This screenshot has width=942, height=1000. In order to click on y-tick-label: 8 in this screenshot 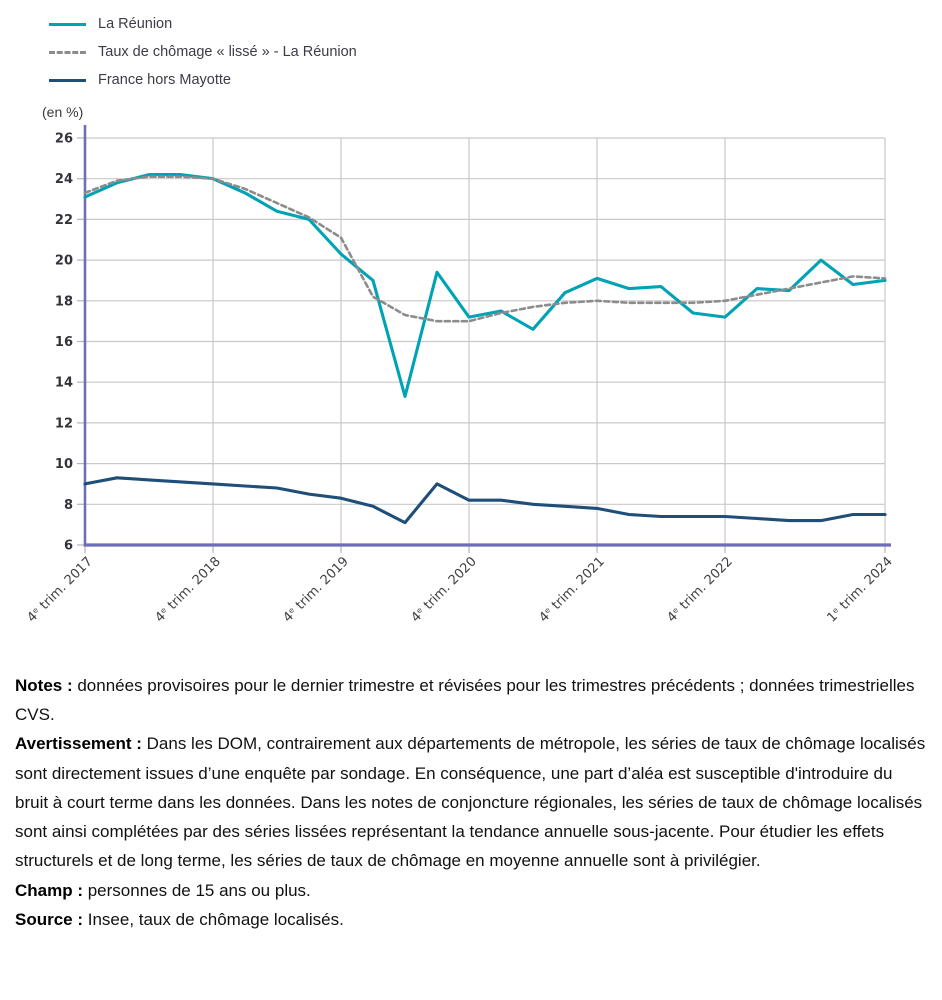, I will do `click(68, 505)`.